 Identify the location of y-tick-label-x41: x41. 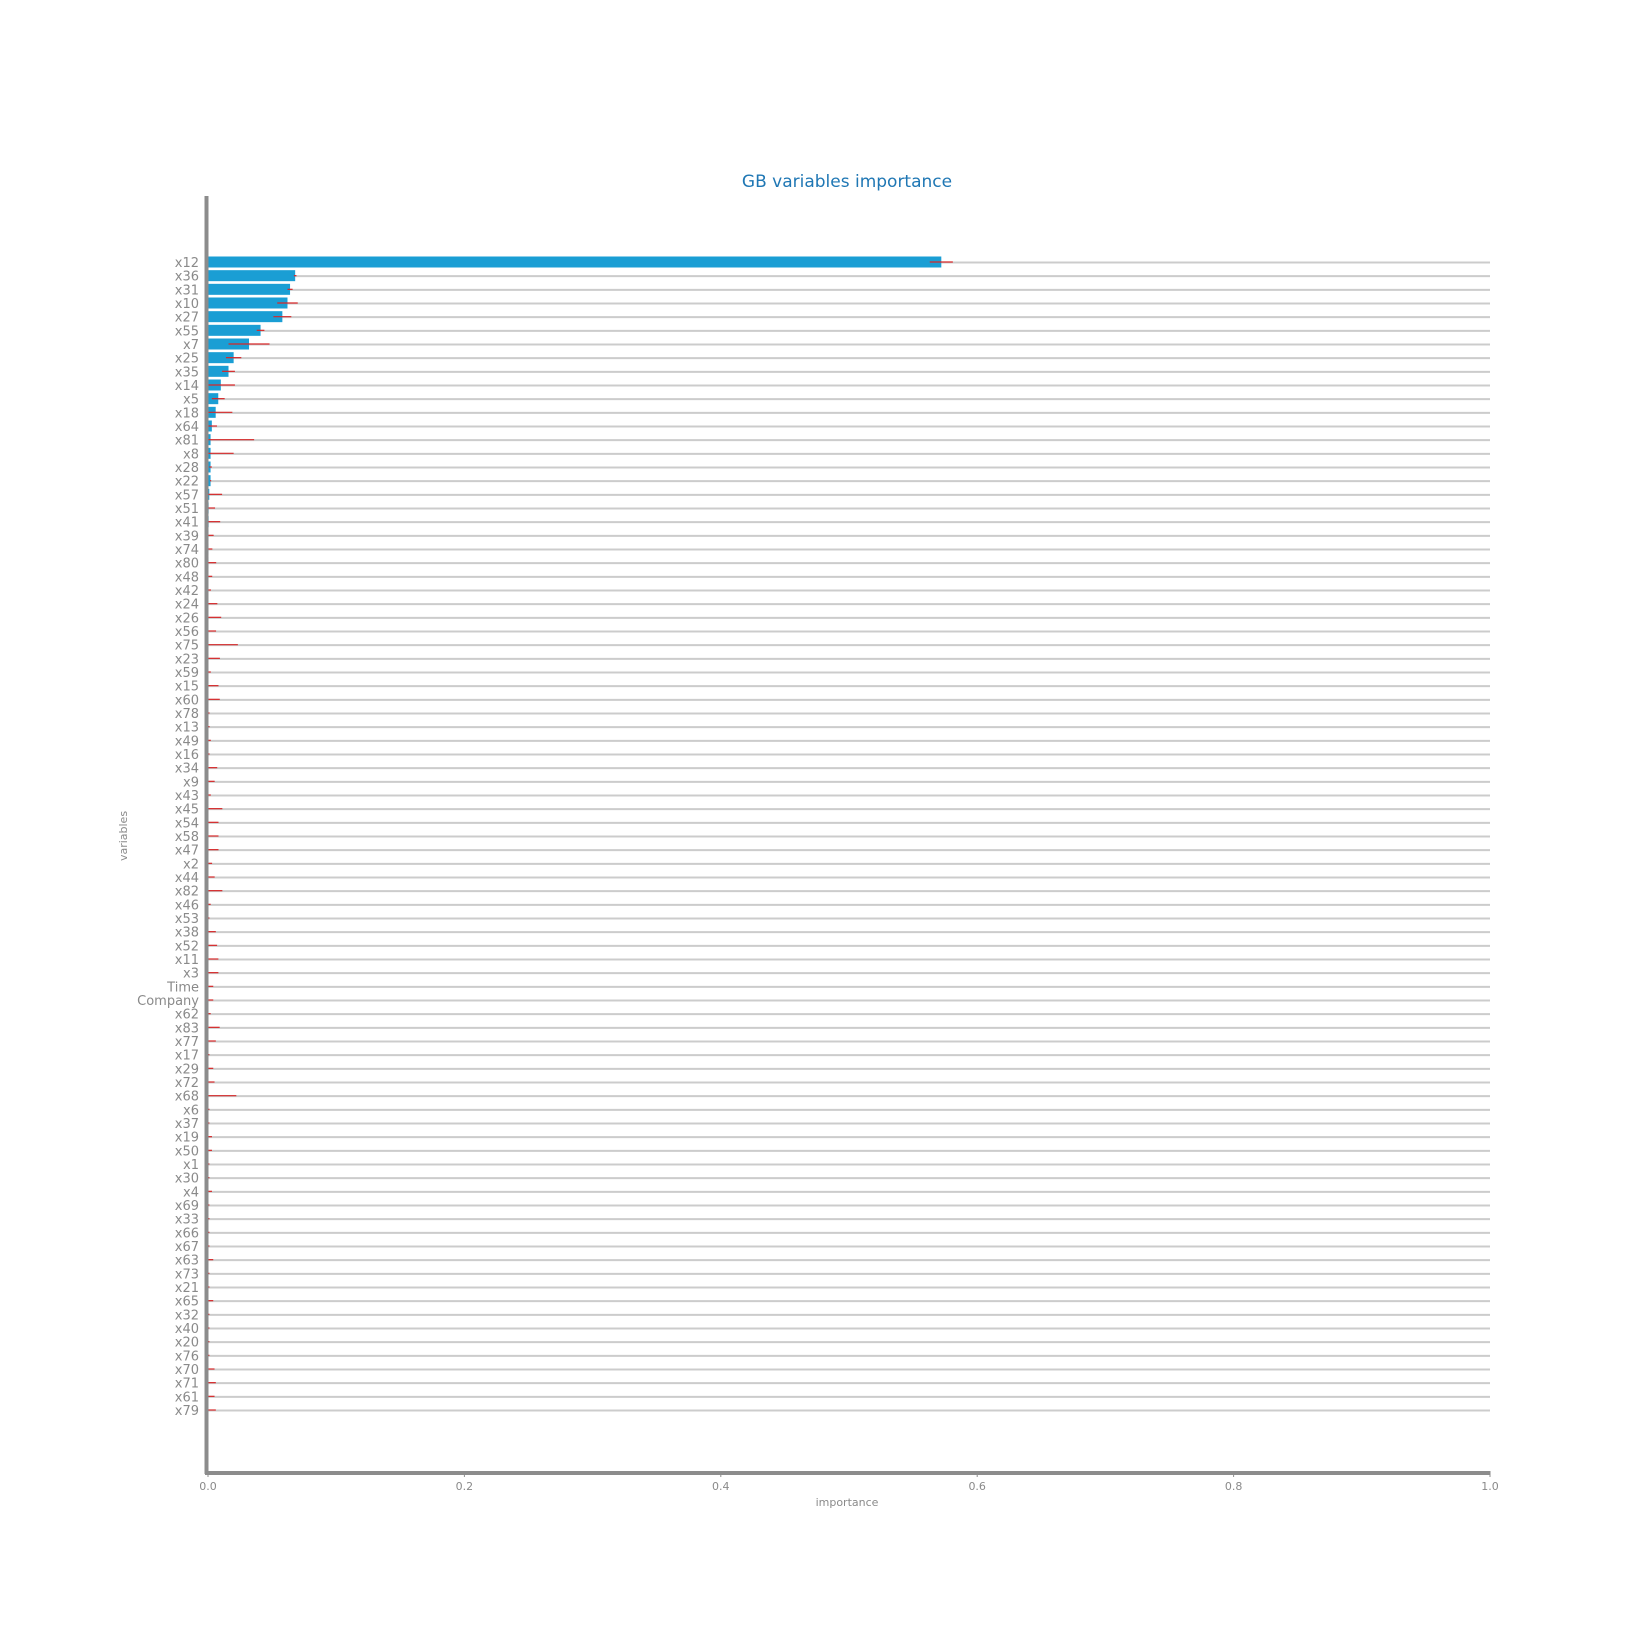
(187, 523).